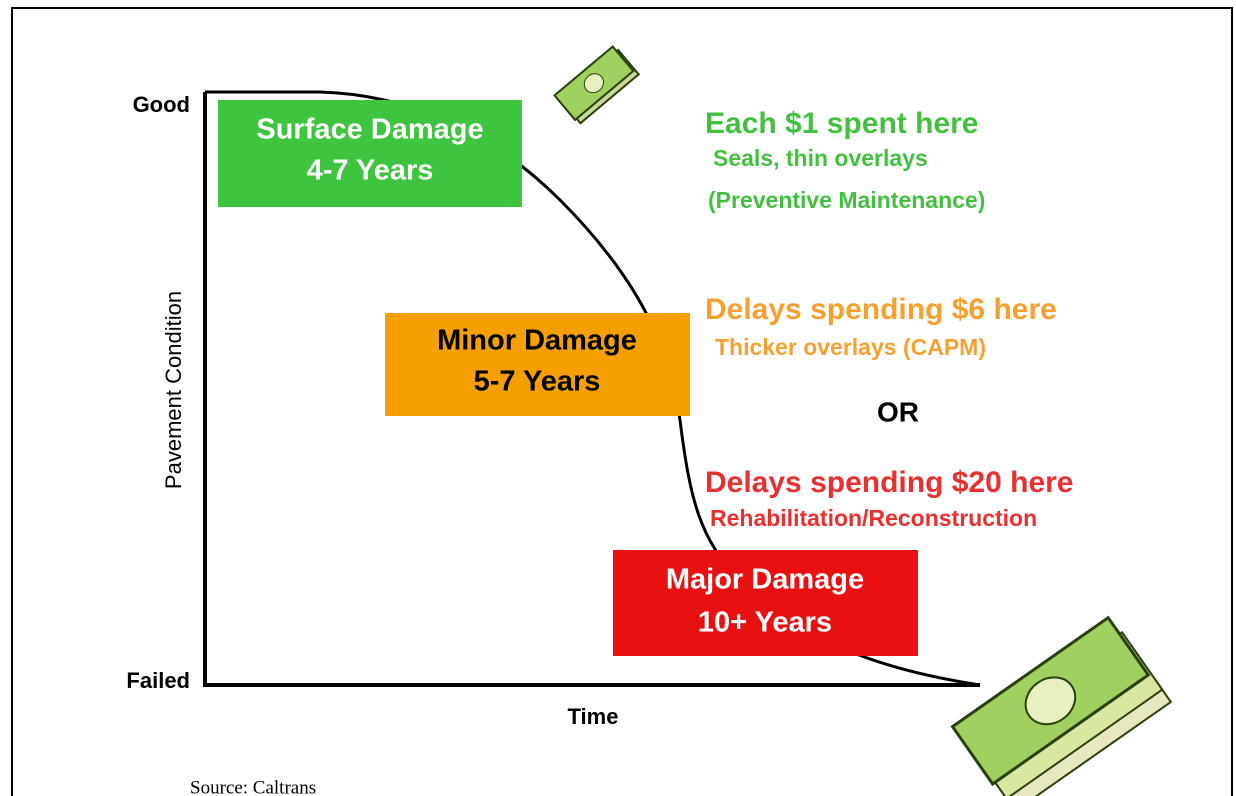 This screenshot has width=1236, height=796. I want to click on stage-title: Minor Damage, so click(537, 341).